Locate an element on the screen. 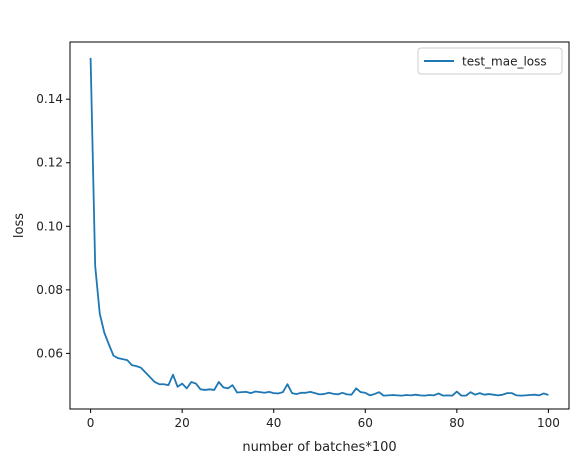 The width and height of the screenshot is (579, 461). x-axis-ticks: 0 20 40 60 80 100 is located at coordinates (323, 419).